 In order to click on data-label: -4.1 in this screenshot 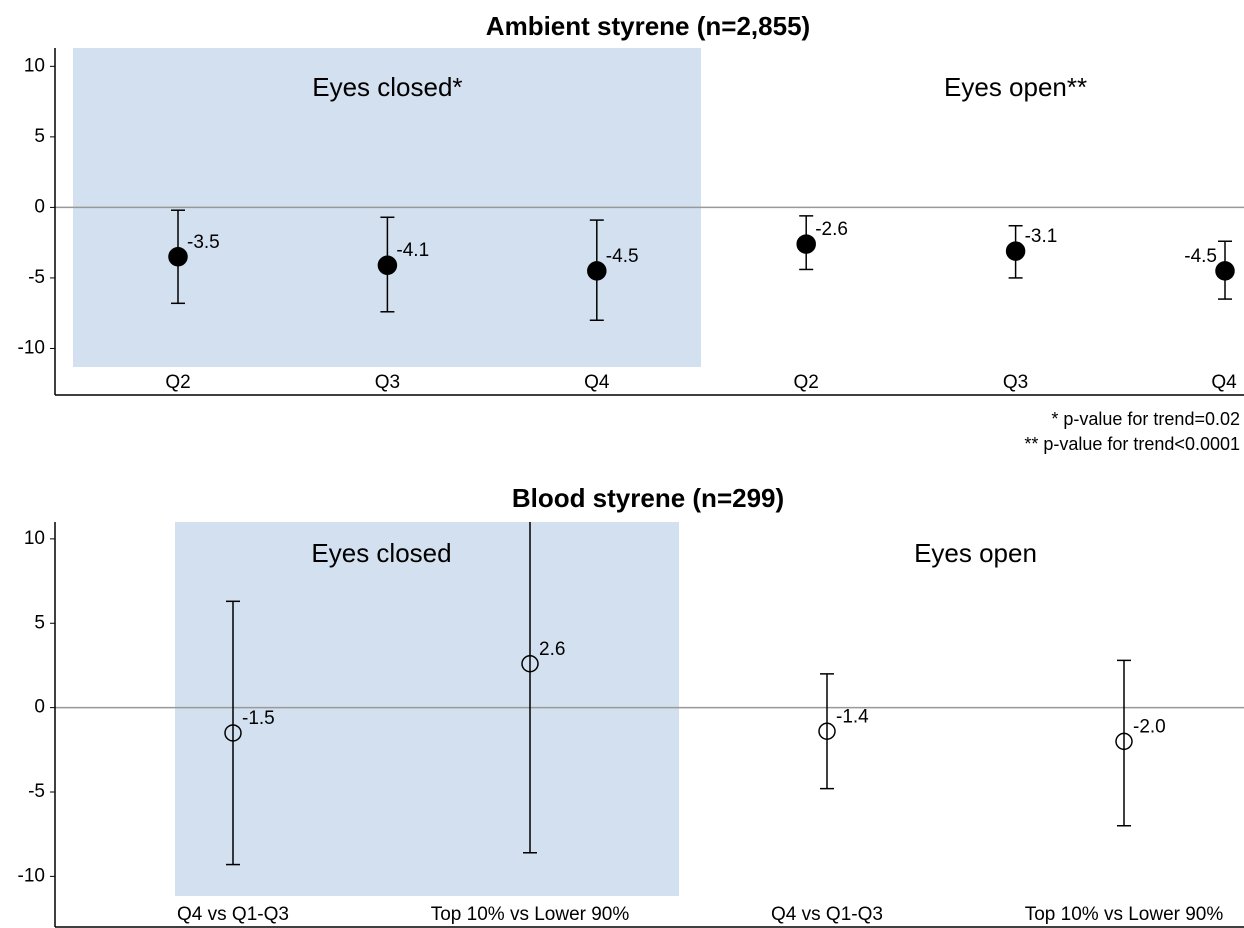, I will do `click(412, 250)`.